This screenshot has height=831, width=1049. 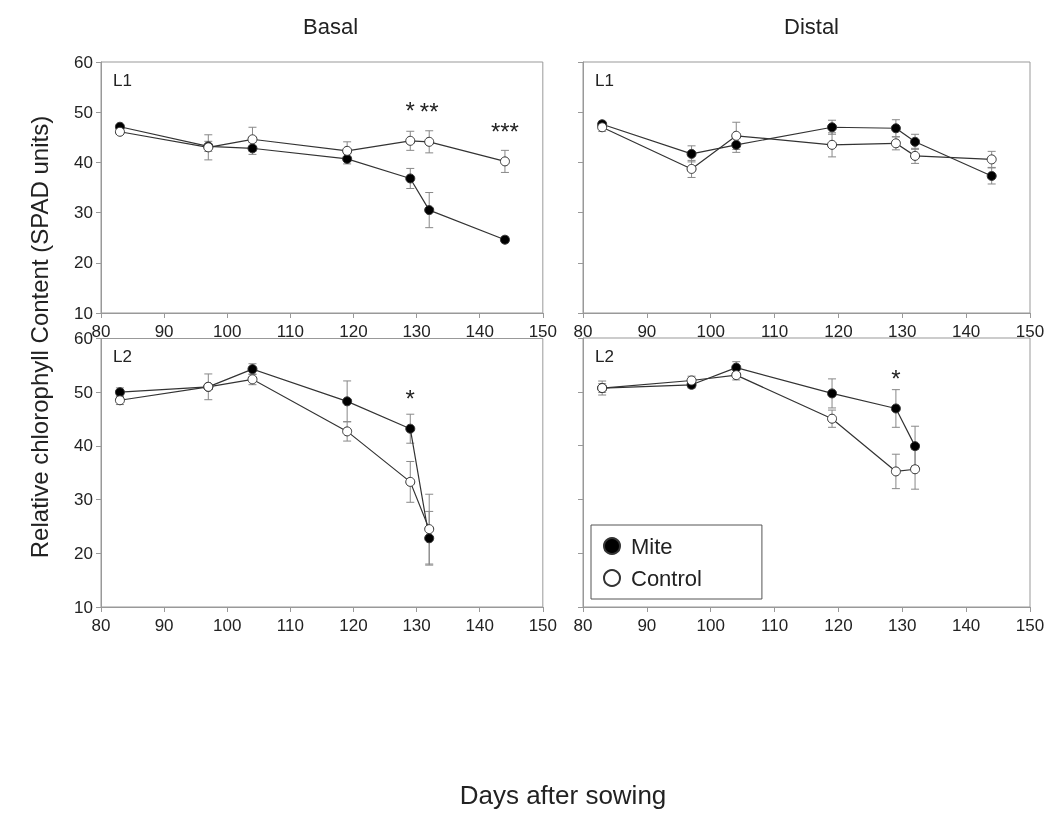 What do you see at coordinates (652, 546) in the screenshot?
I see `legend-label: Mite` at bounding box center [652, 546].